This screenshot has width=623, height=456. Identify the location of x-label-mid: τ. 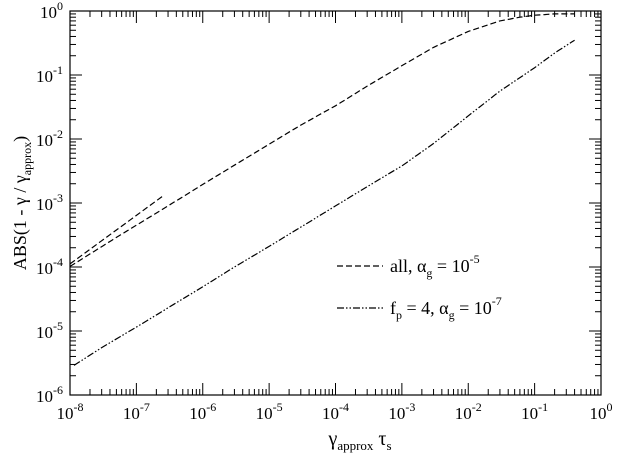
(379, 439).